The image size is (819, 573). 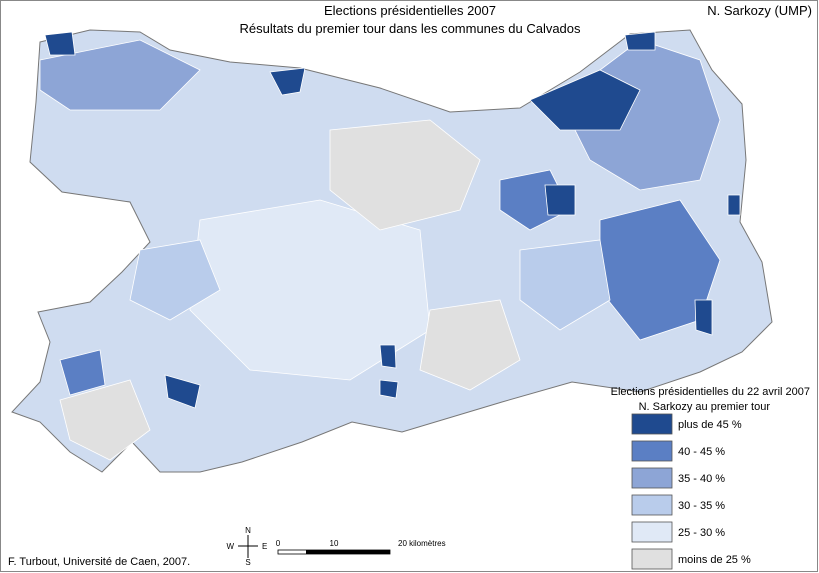 What do you see at coordinates (334, 543) in the screenshot?
I see `scale-mid: 10` at bounding box center [334, 543].